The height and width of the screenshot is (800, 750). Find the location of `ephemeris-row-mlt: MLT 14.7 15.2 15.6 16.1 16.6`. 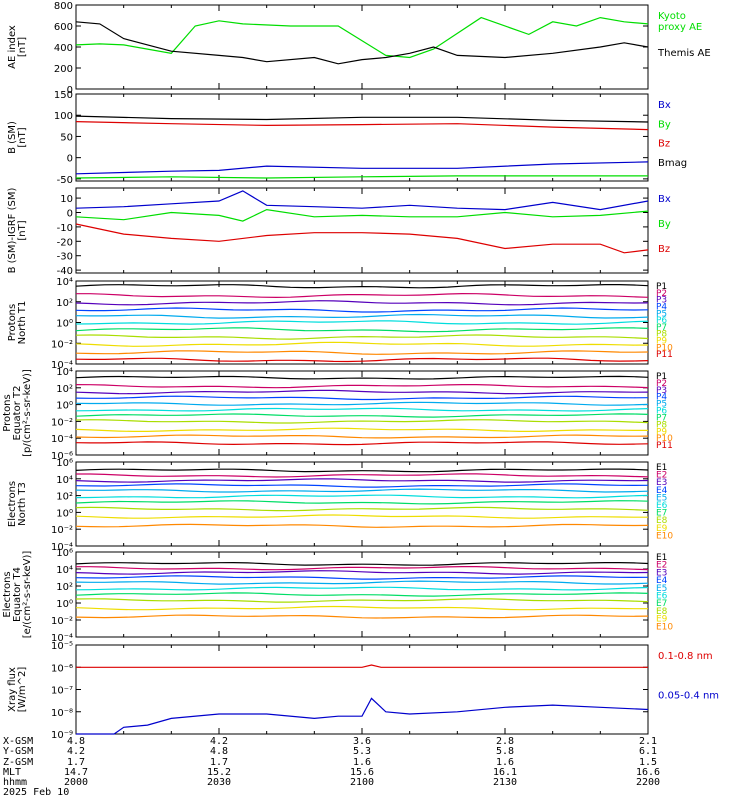

ephemeris-row-mlt: MLT 14.7 15.2 15.6 16.1 16.6 is located at coordinates (375, 772).